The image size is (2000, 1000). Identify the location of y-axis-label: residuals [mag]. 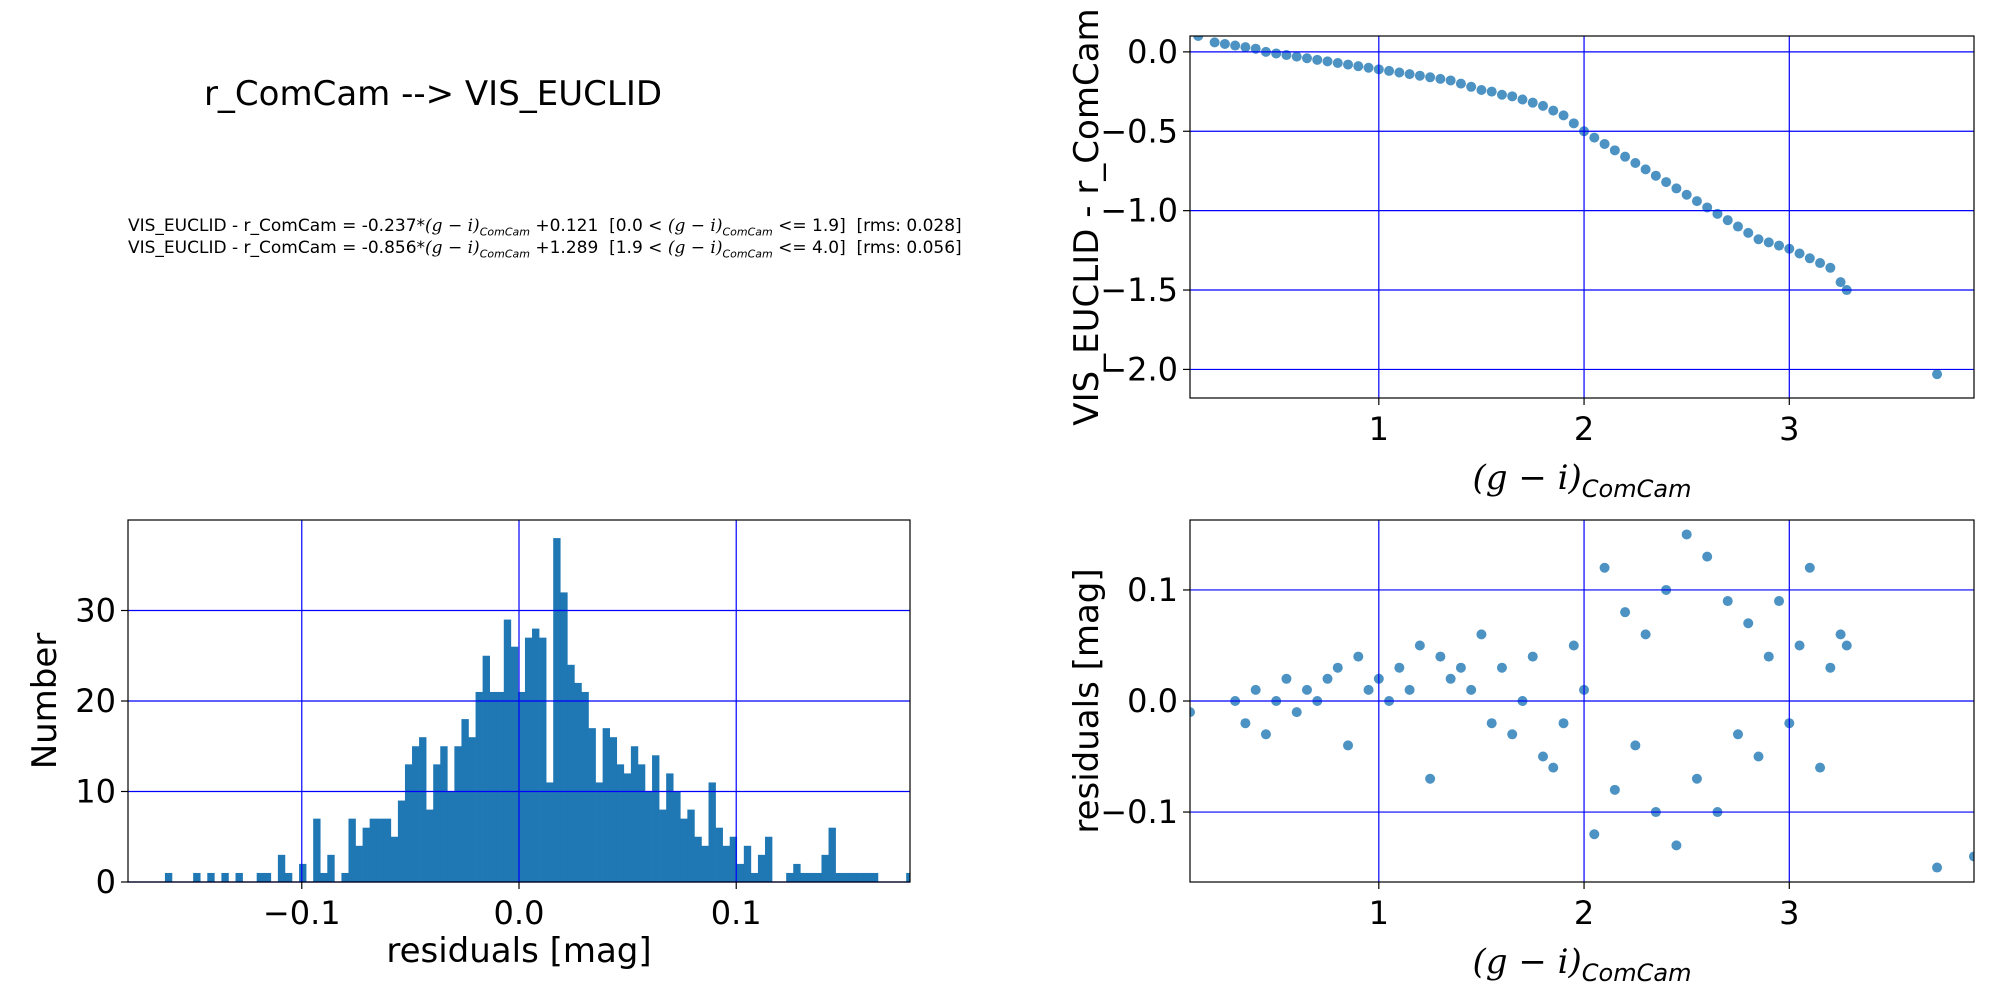
(1087, 700).